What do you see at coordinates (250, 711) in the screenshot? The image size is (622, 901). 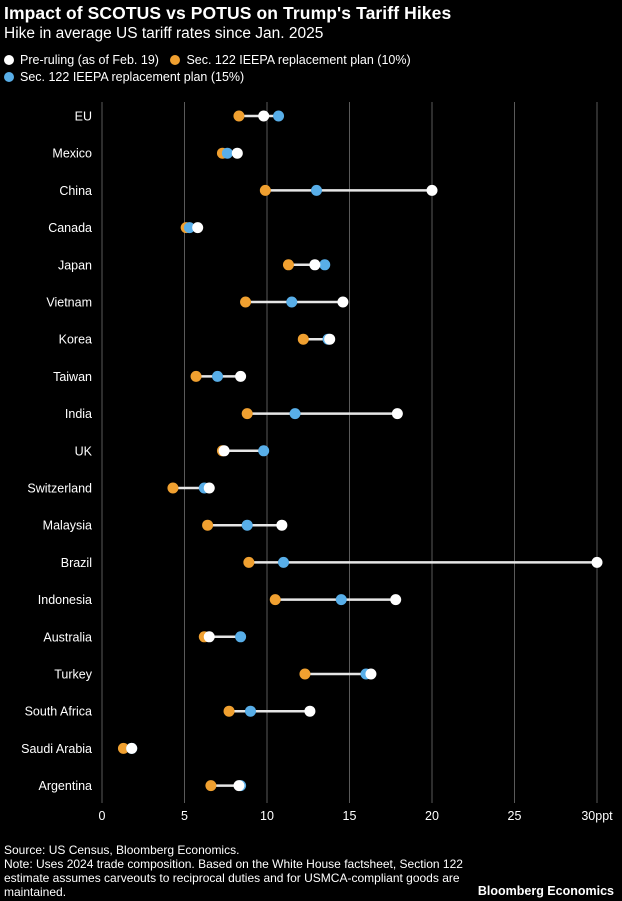 I see `point-sec122-15-south-africa` at bounding box center [250, 711].